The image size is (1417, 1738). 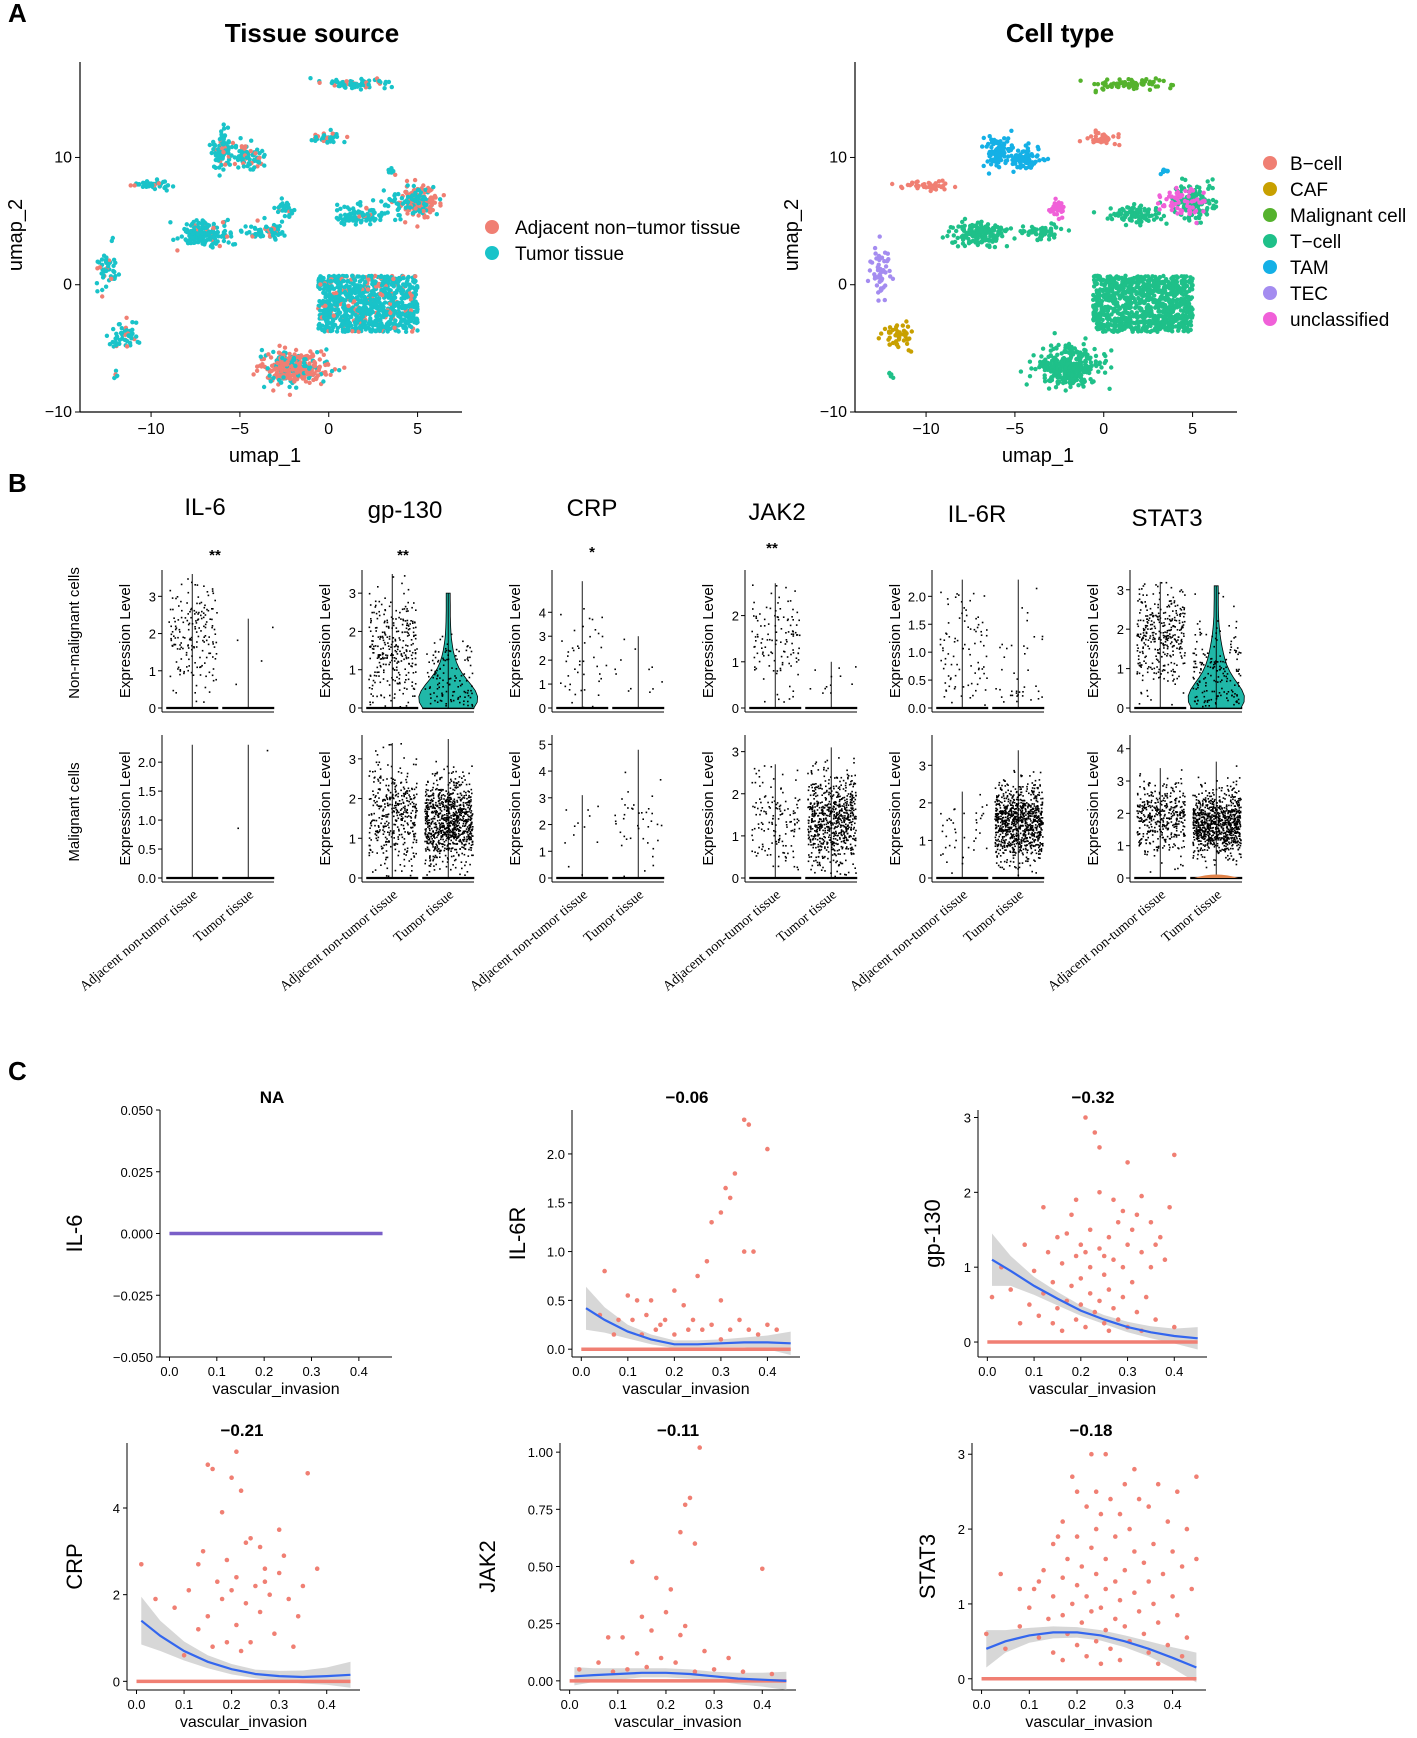 I want to click on y-axis-label: Expression Level, so click(x=325, y=641).